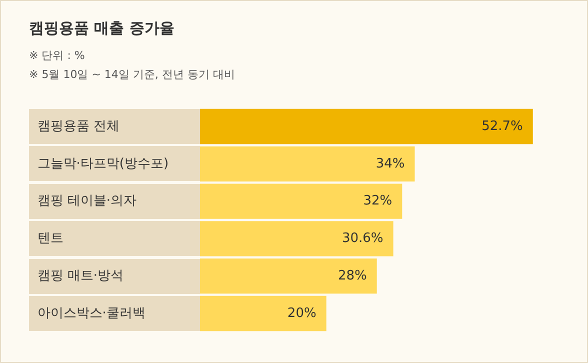 The image size is (588, 363). What do you see at coordinates (301, 313) in the screenshot?
I see `data-label: 20%` at bounding box center [301, 313].